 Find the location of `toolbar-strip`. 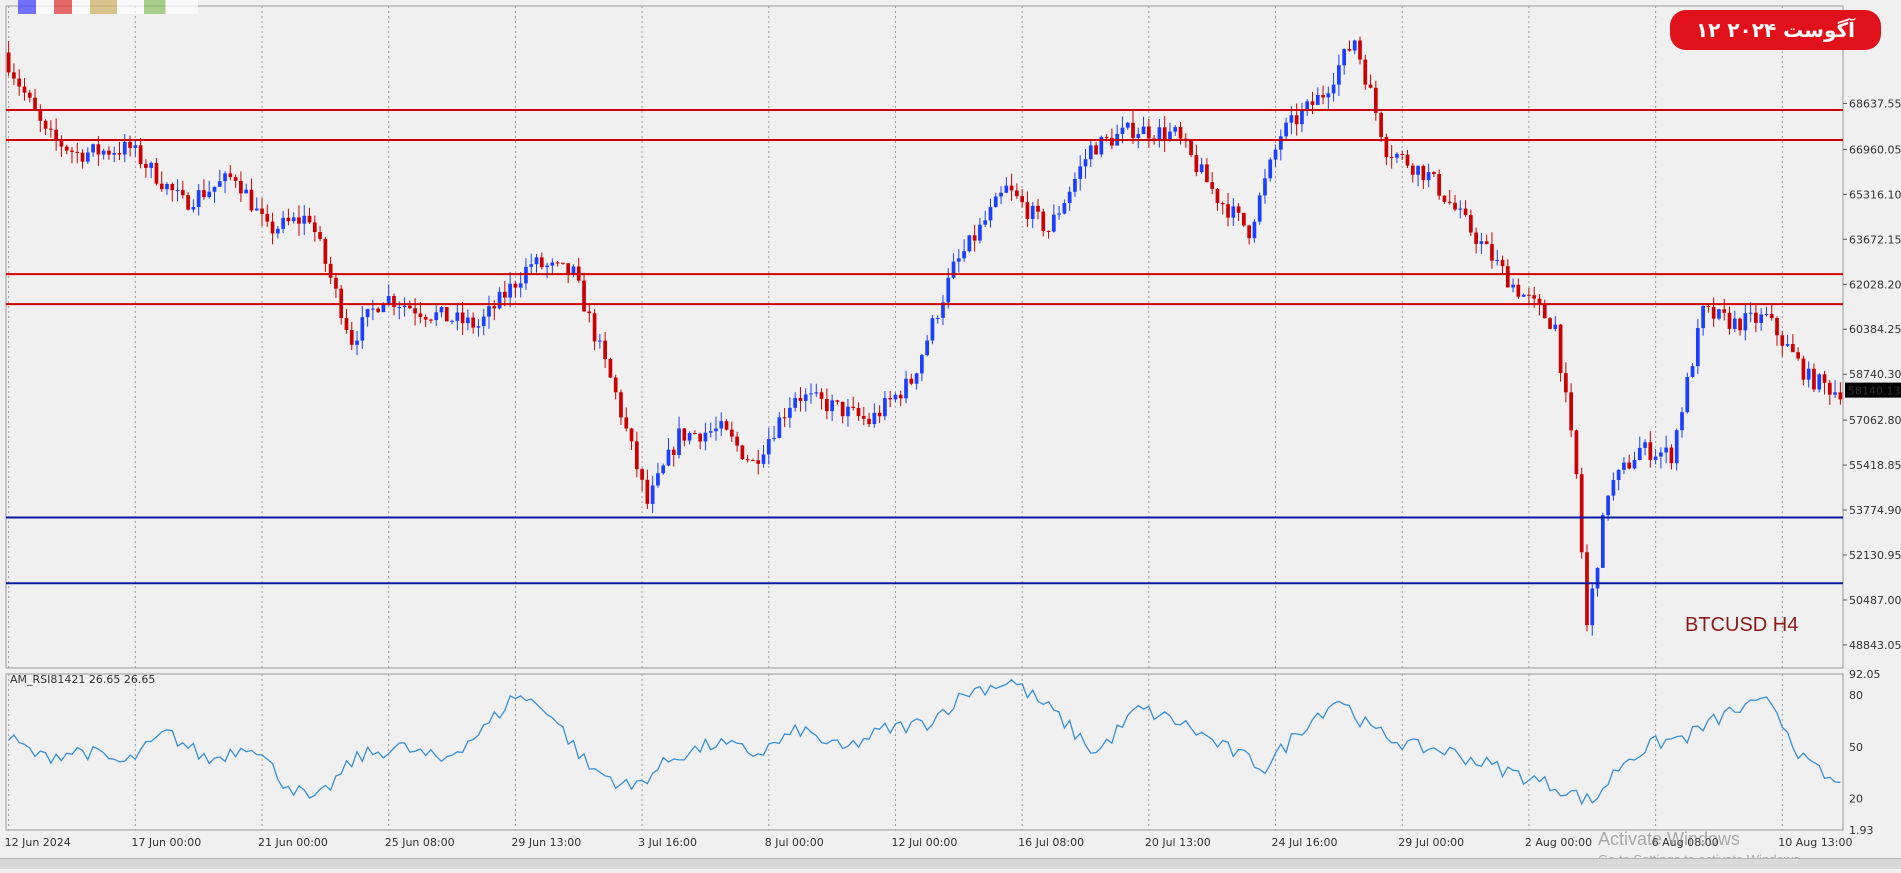

toolbar-strip is located at coordinates (108, 7).